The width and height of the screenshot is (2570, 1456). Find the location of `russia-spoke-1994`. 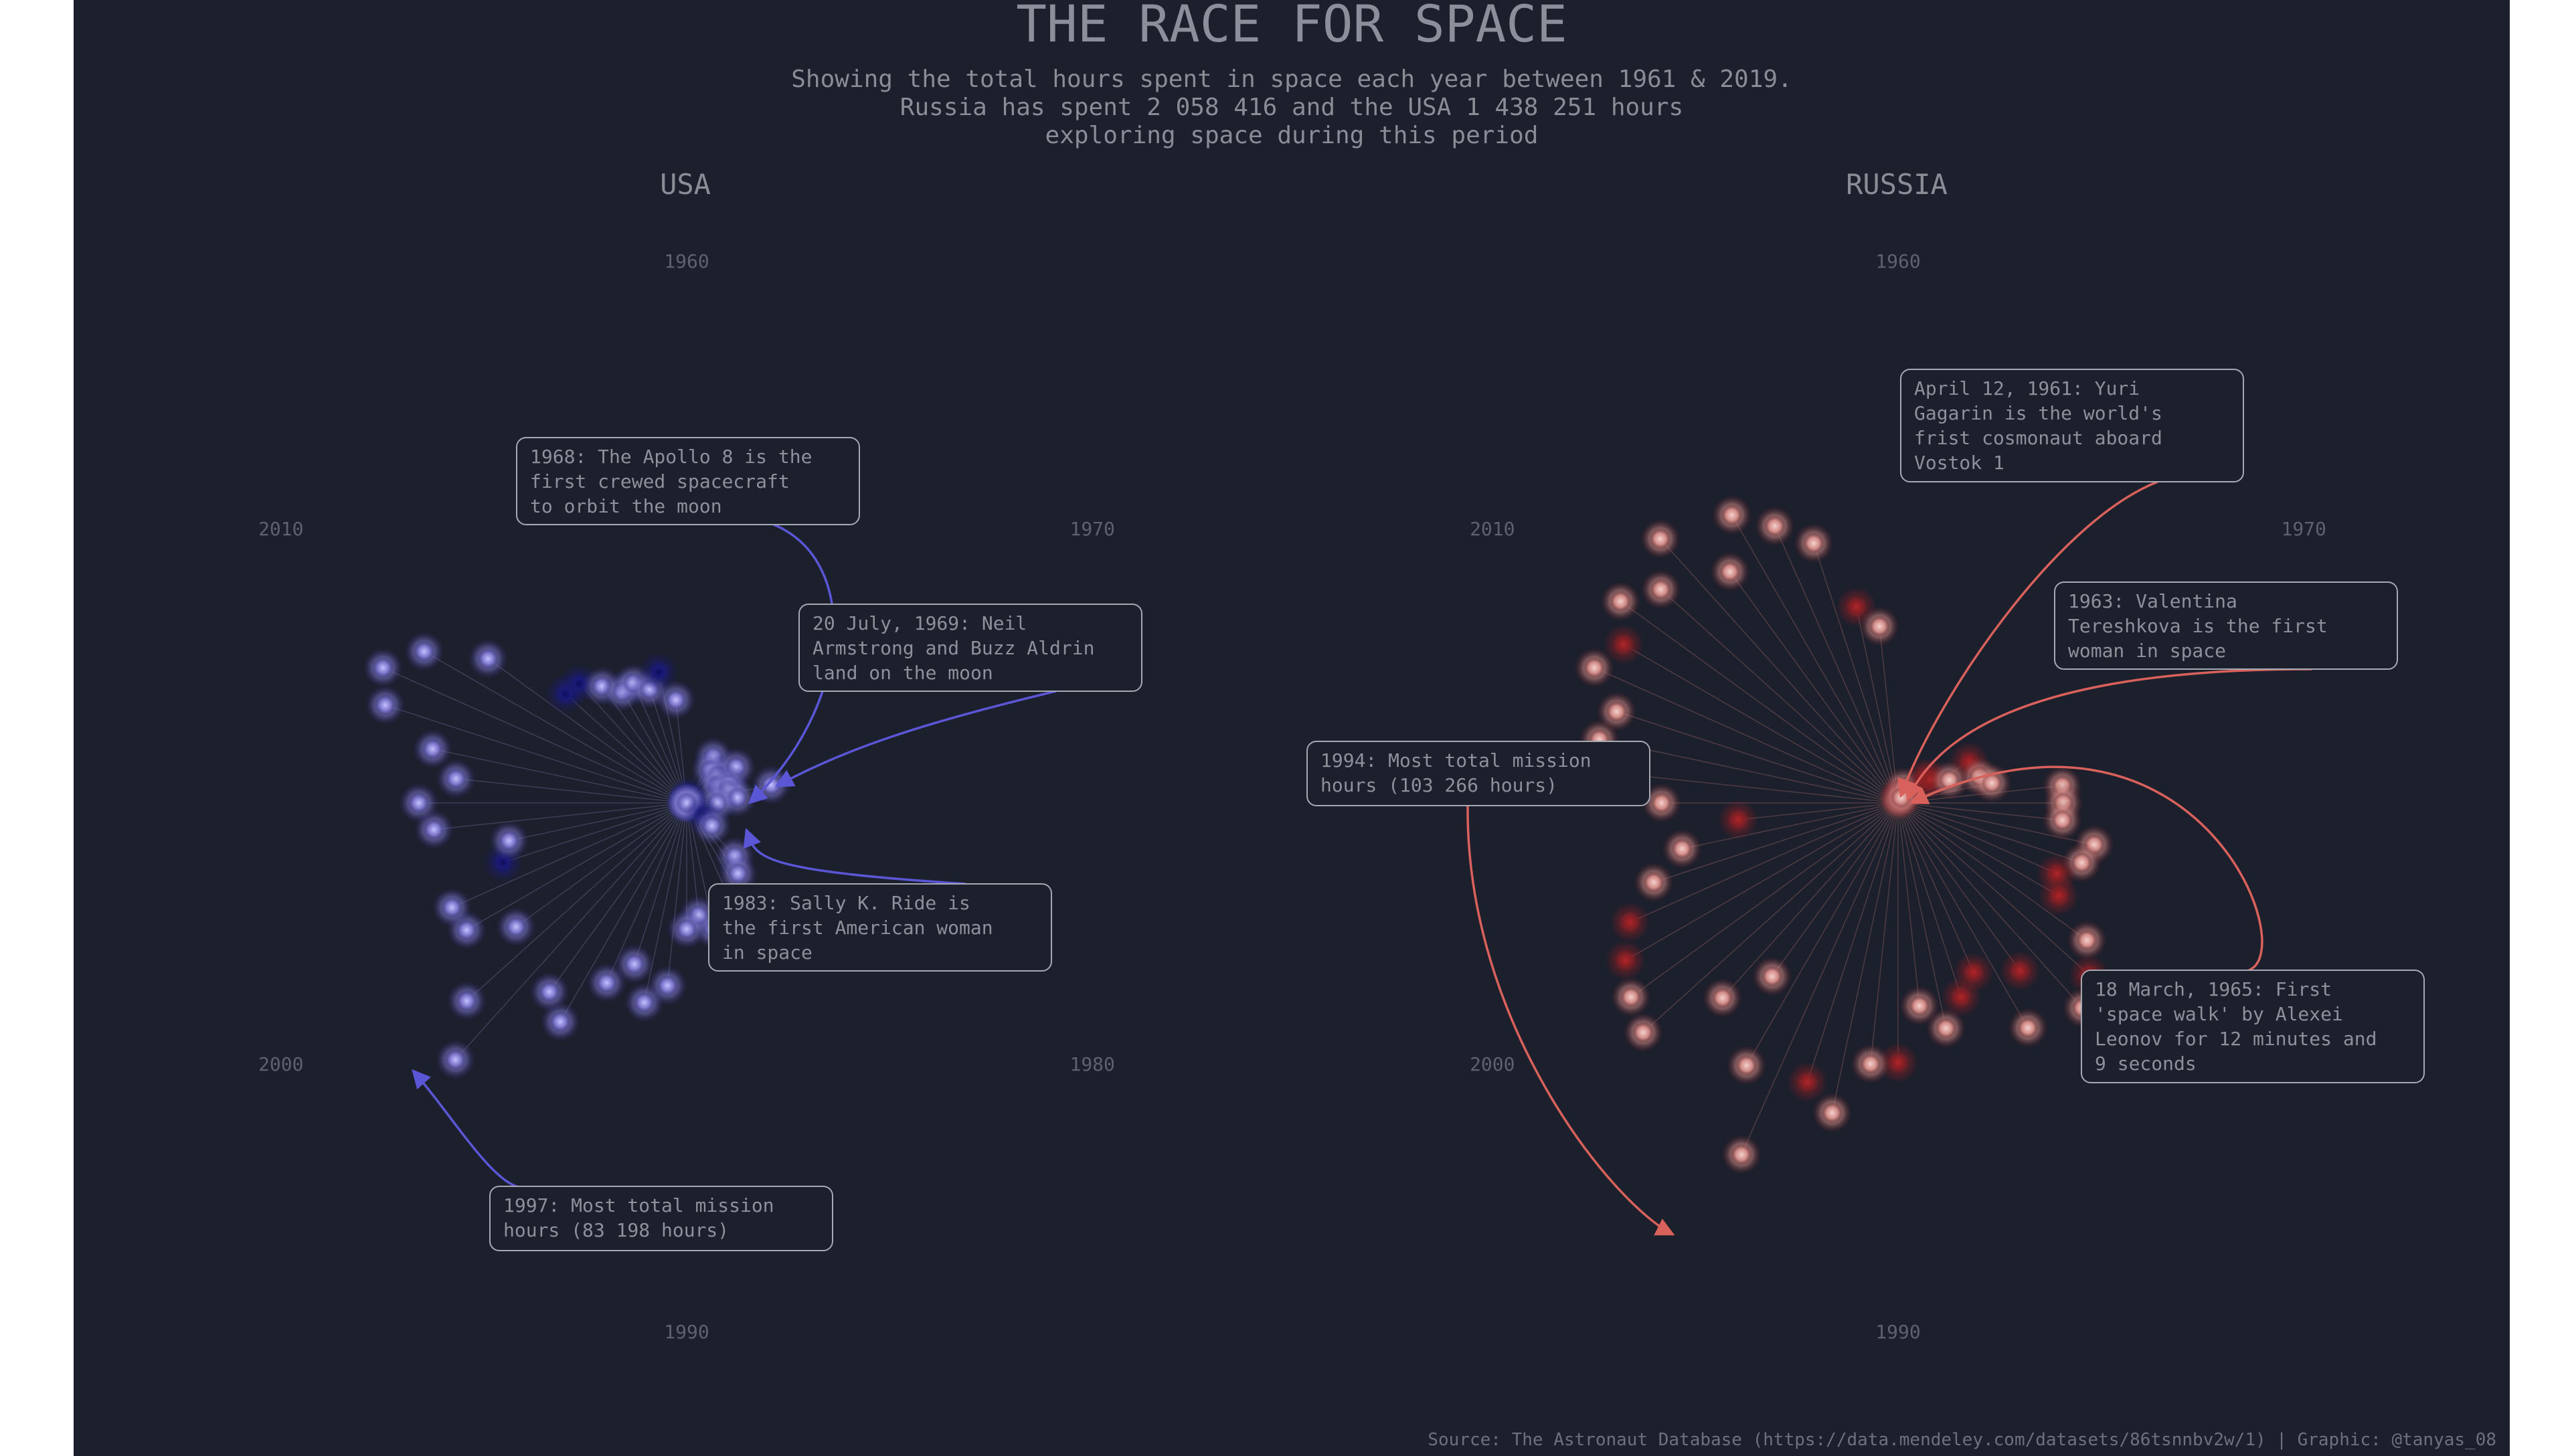

russia-spoke-1994 is located at coordinates (1820, 978).